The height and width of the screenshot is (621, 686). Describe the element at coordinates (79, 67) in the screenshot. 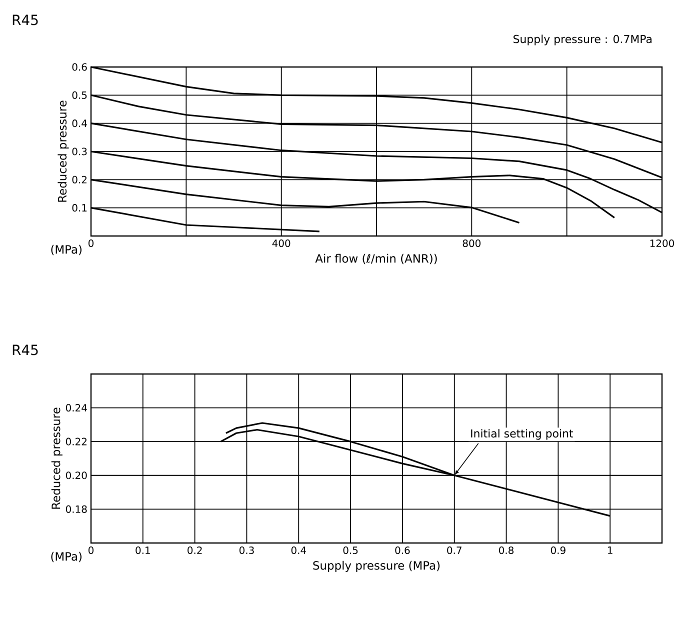

I see `y-tick-label: 0.6` at that location.